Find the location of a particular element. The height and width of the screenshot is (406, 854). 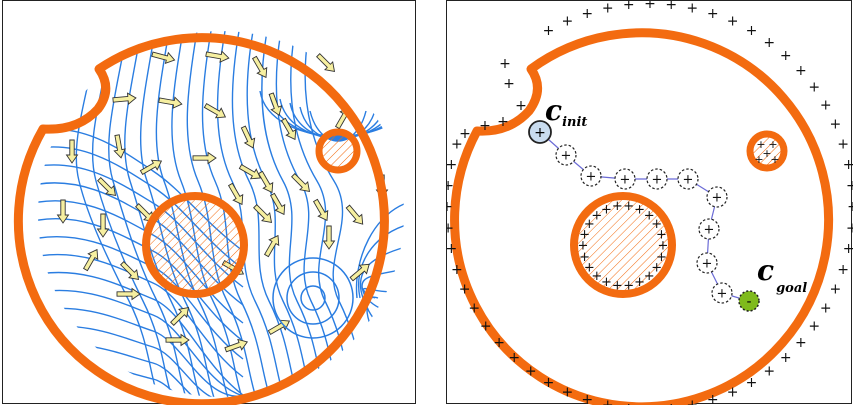

small-obstacle is located at coordinates (338, 151).